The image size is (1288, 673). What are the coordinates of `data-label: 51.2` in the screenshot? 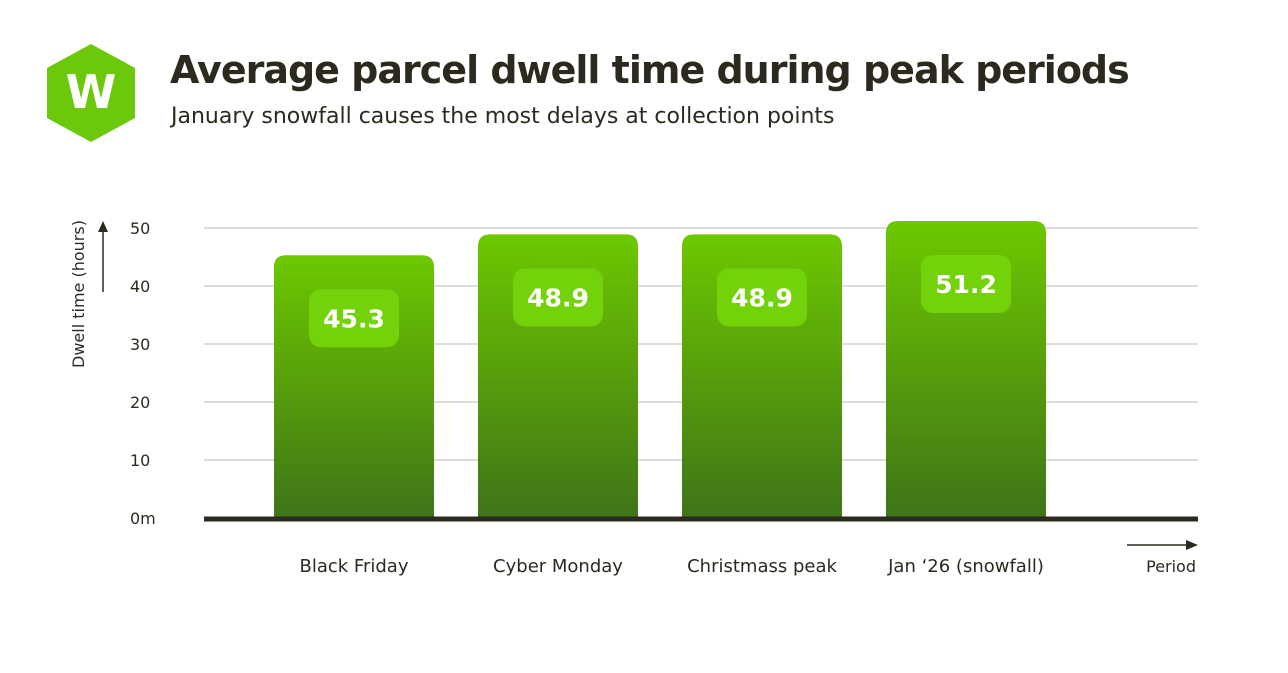 It's located at (966, 284).